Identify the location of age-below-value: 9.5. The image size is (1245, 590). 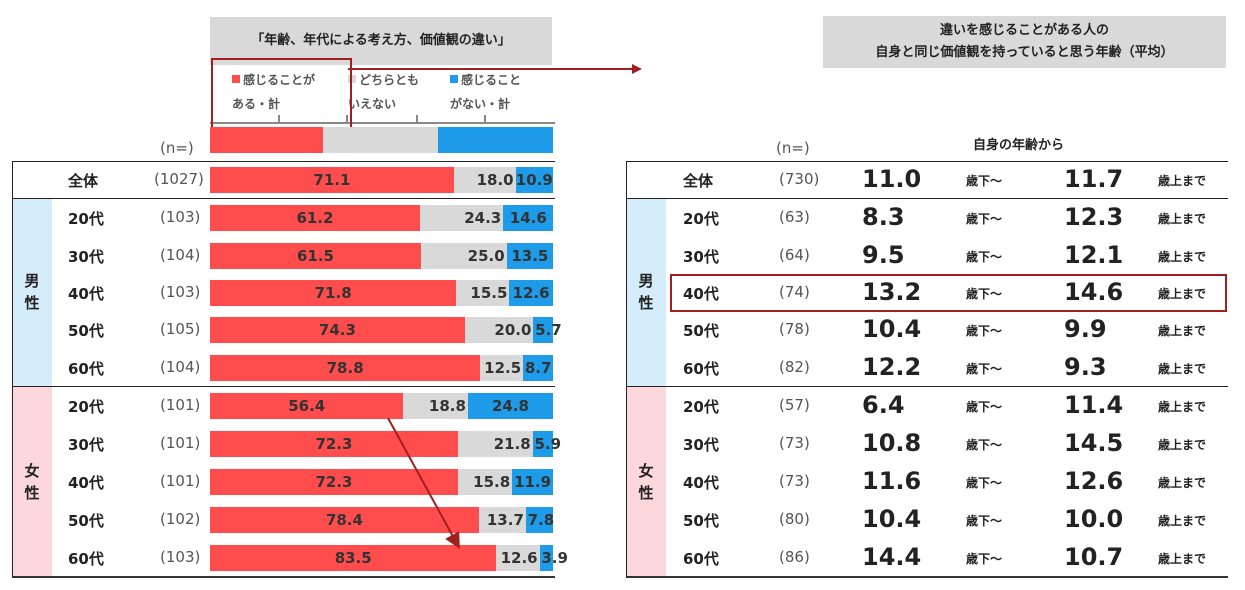
(883, 255).